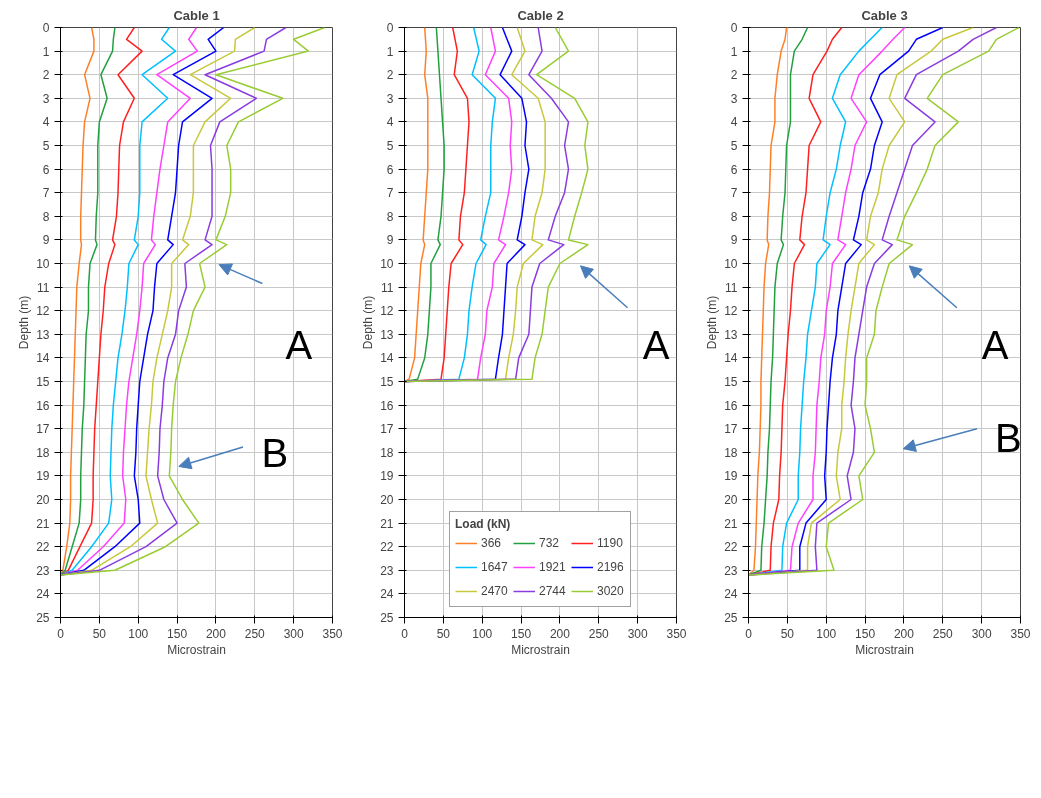  Describe the element at coordinates (43, 382) in the screenshot. I see `y-tick-label: 15` at that location.